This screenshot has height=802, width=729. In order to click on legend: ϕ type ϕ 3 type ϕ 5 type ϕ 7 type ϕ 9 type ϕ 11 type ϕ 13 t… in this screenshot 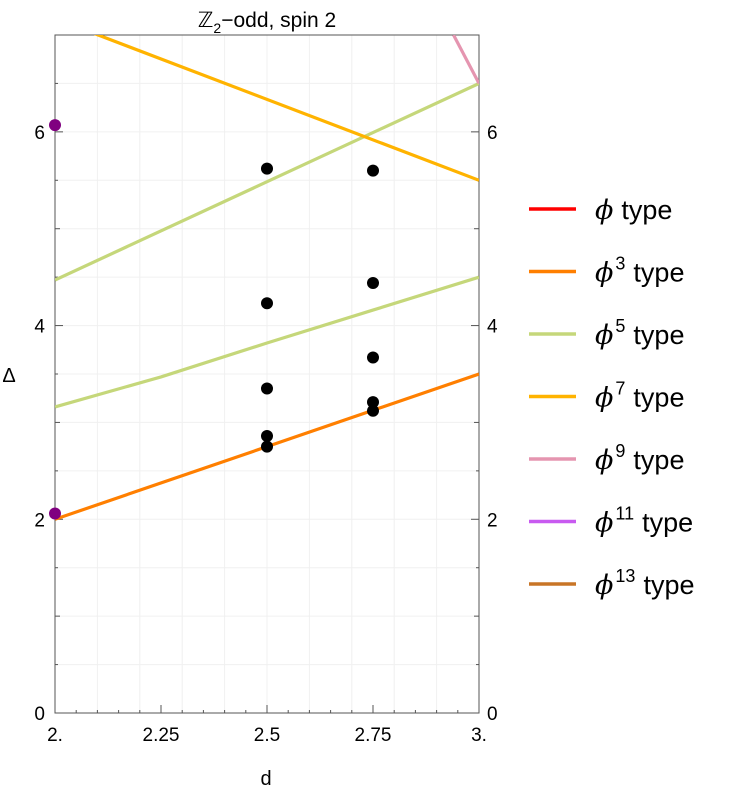, I will do `click(611, 398)`.